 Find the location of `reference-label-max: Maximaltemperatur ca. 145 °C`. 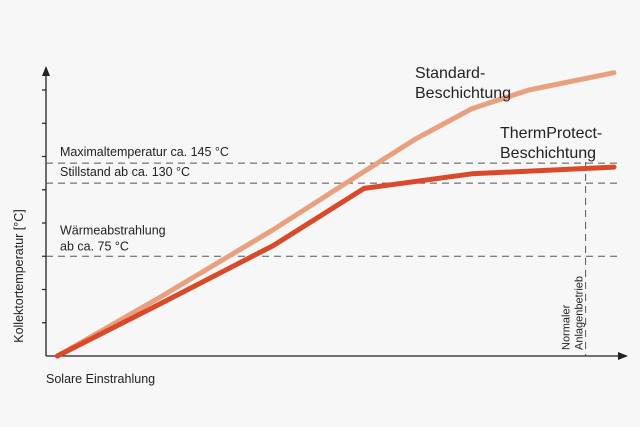

reference-label-max: Maximaltemperatur ca. 145 °C is located at coordinates (144, 152).